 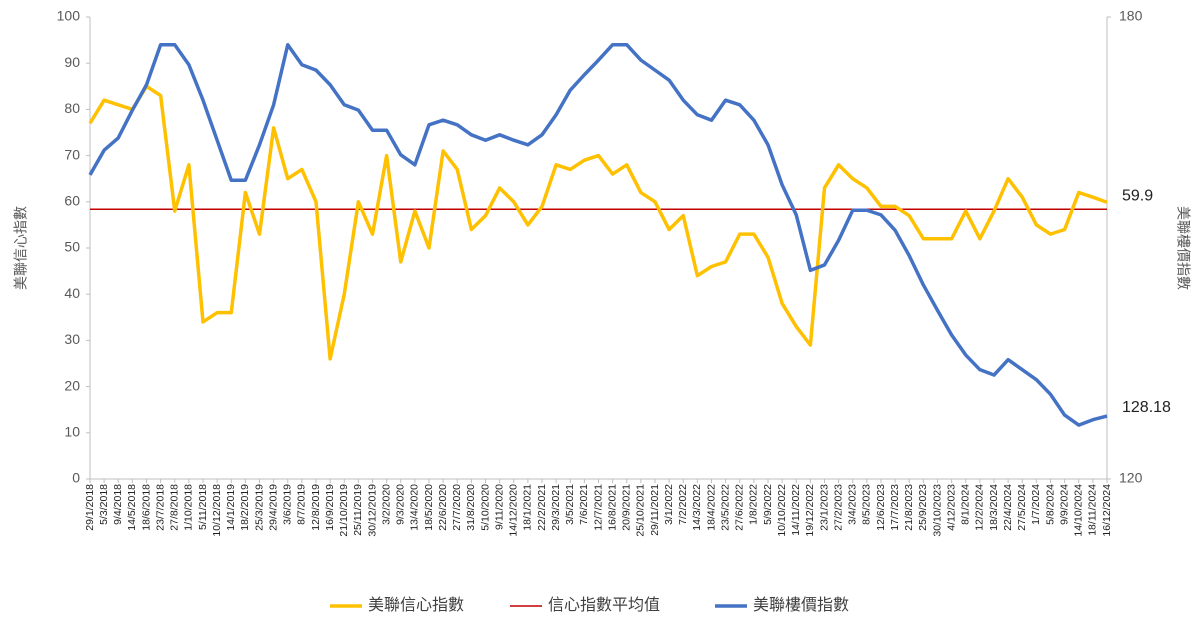 I want to click on x-tick-label: 29/4/2019, so click(x=273, y=507).